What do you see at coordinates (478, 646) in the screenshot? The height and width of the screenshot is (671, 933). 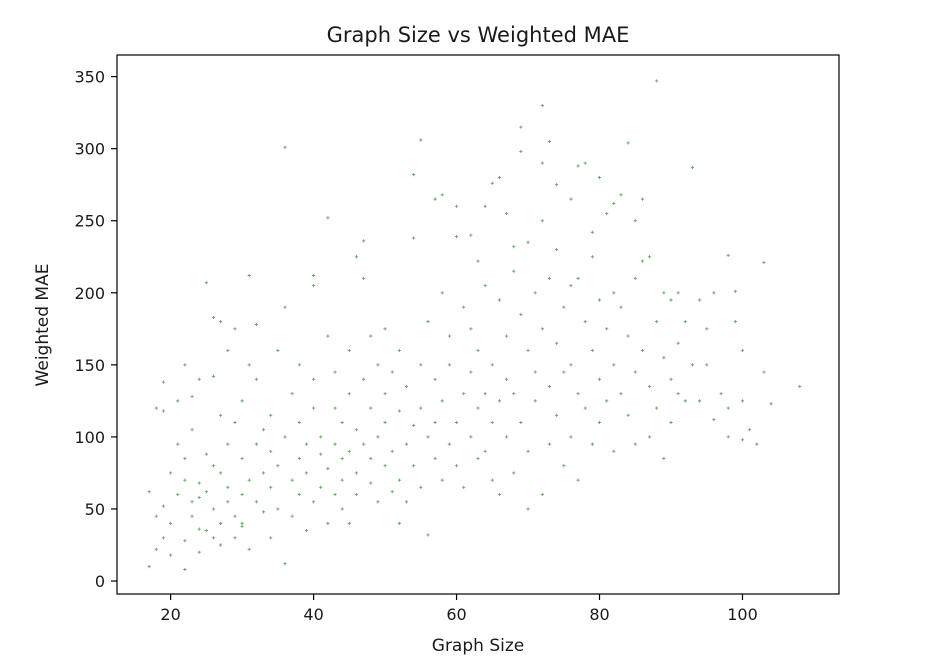 I see `x-axis-label: Graph Size` at bounding box center [478, 646].